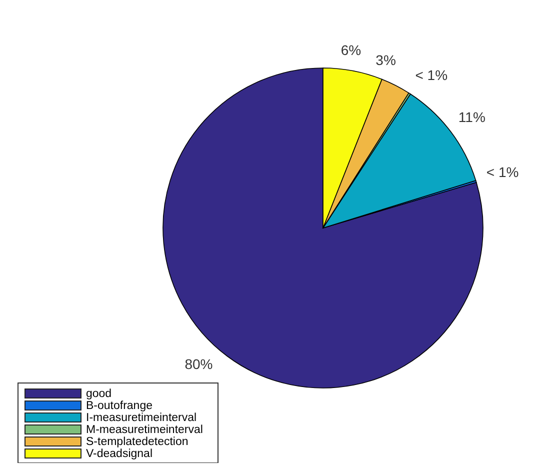  What do you see at coordinates (198, 364) in the screenshot?
I see `data-label: 80%` at bounding box center [198, 364].